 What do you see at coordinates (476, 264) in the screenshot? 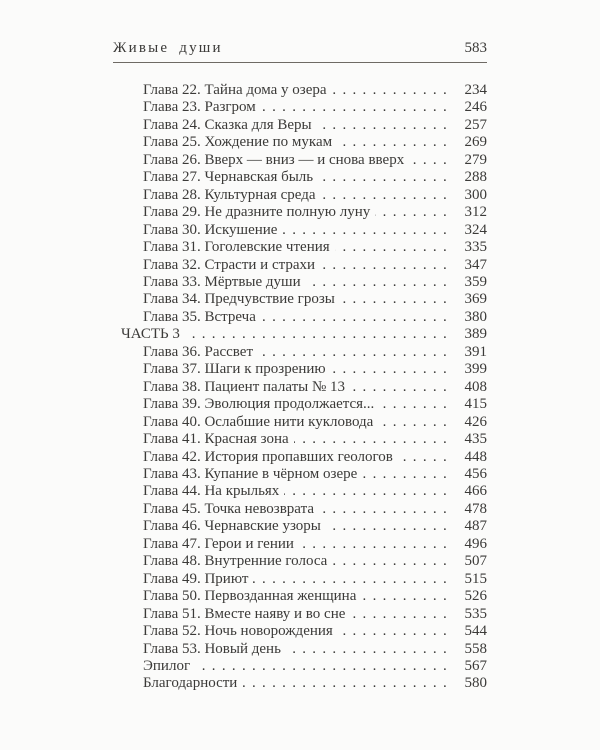
I see `toc-entry-page: 347` at bounding box center [476, 264].